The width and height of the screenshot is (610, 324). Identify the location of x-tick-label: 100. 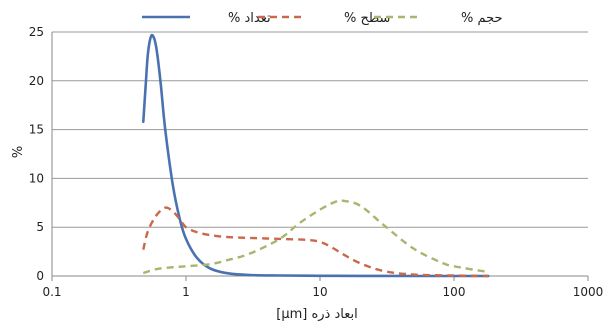
(454, 292).